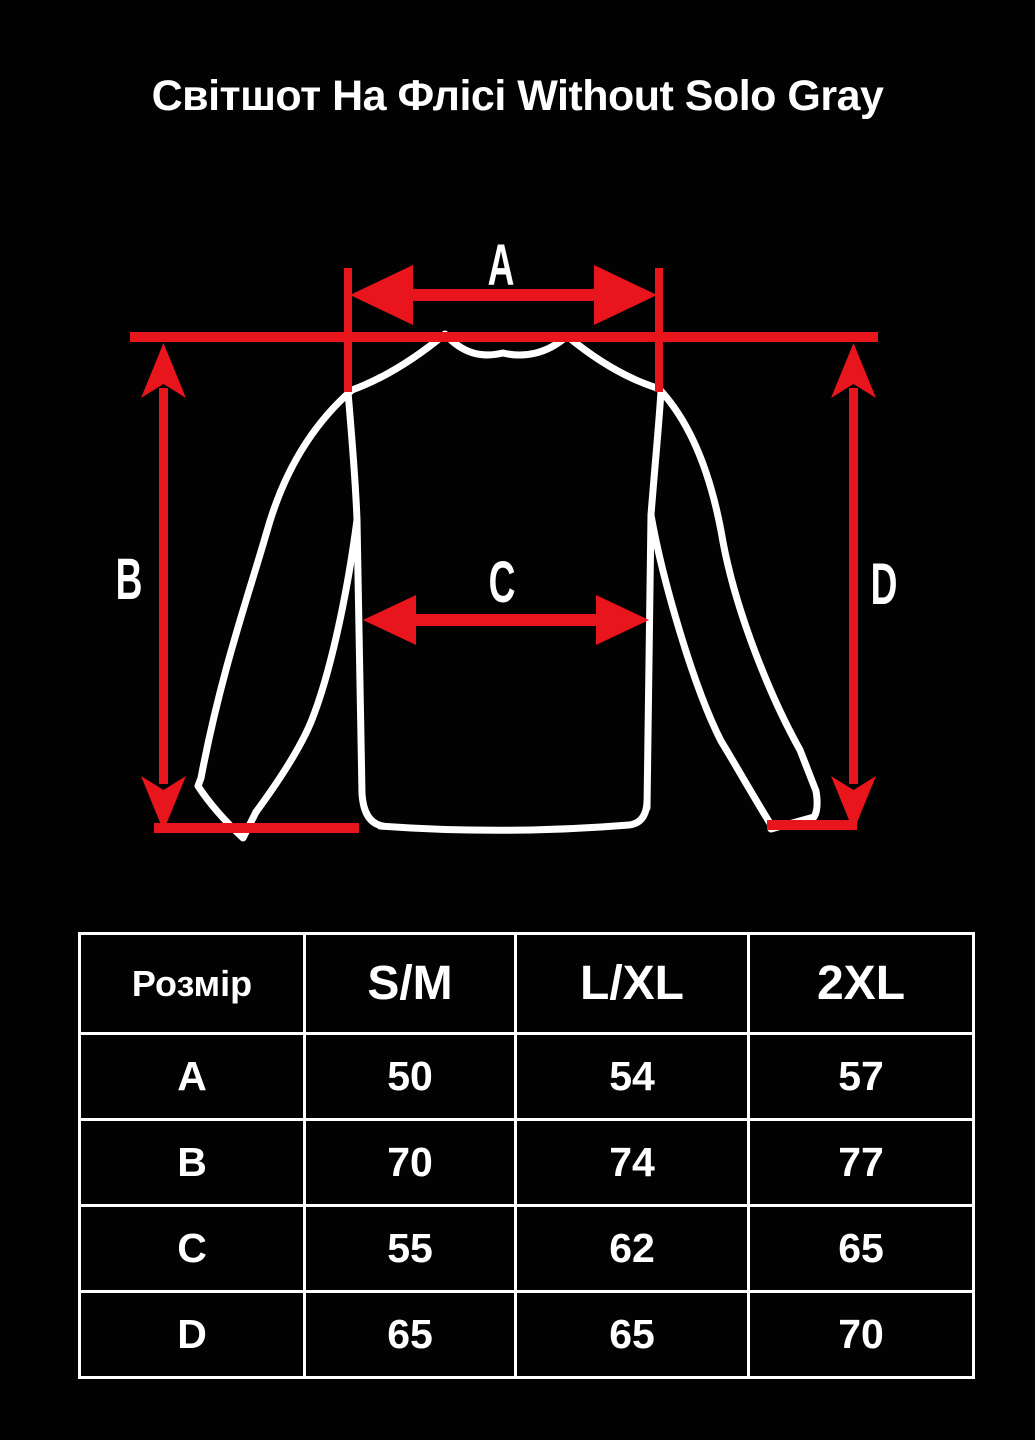 The height and width of the screenshot is (1440, 1035). Describe the element at coordinates (502, 583) in the screenshot. I see `measure-label-c: C` at that location.